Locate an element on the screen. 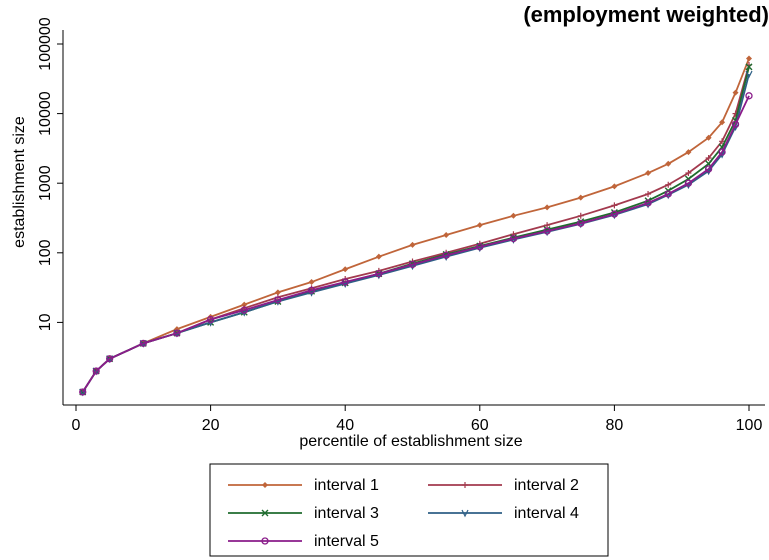 This screenshot has width=769, height=560. x-tick-label: 100 is located at coordinates (749, 425).